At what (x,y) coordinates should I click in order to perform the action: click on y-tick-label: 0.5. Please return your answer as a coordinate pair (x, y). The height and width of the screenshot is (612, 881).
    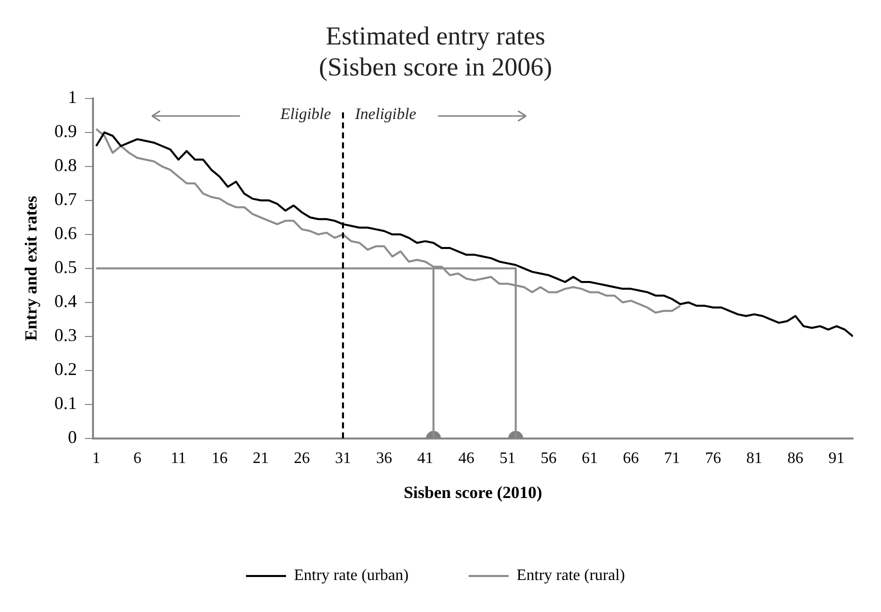
    Looking at the image, I should click on (65, 267).